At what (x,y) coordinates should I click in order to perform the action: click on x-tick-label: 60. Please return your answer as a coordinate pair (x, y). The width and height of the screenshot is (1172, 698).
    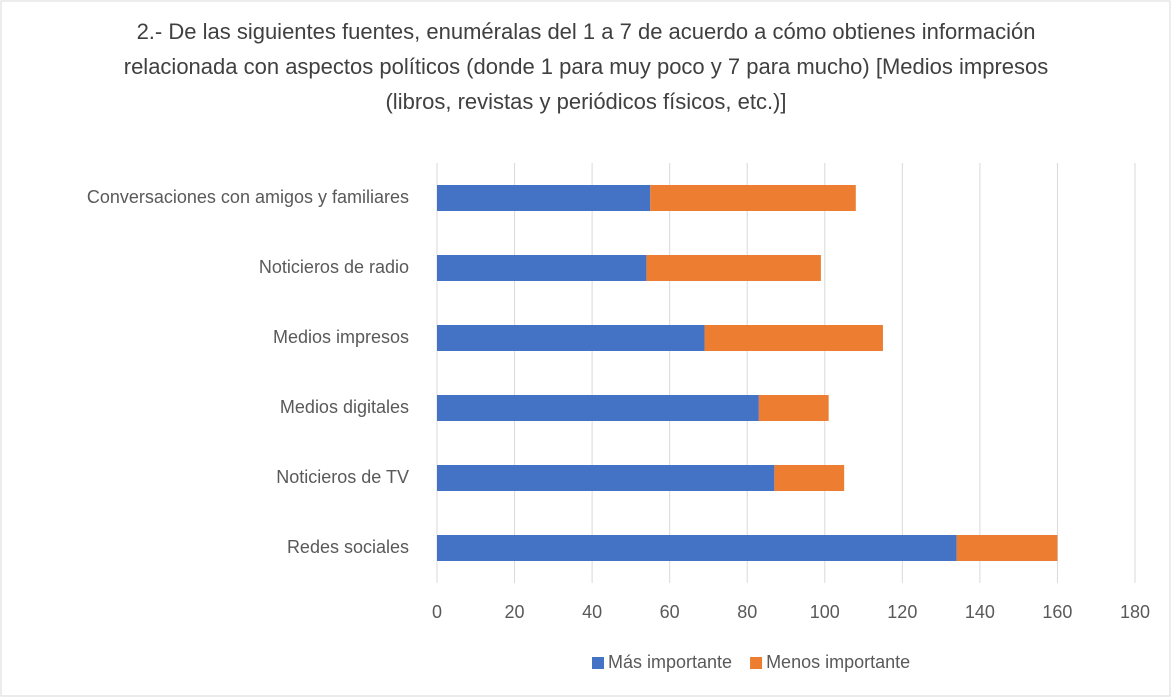
    Looking at the image, I should click on (670, 612).